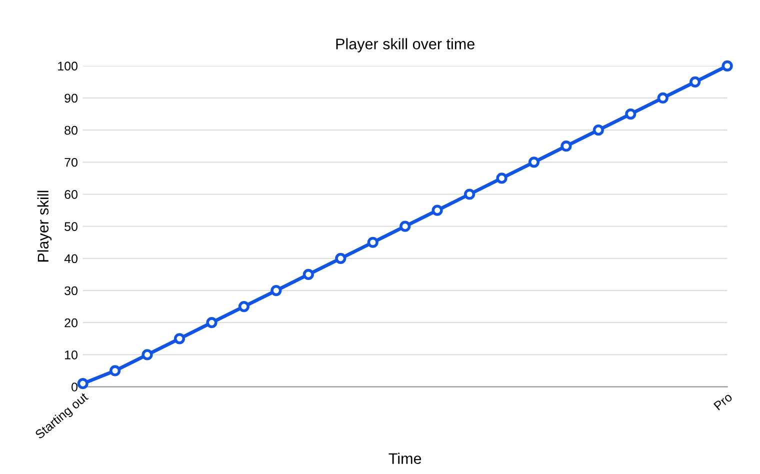 Image resolution: width=760 pixels, height=474 pixels. I want to click on y-tick-label: 0, so click(75, 387).